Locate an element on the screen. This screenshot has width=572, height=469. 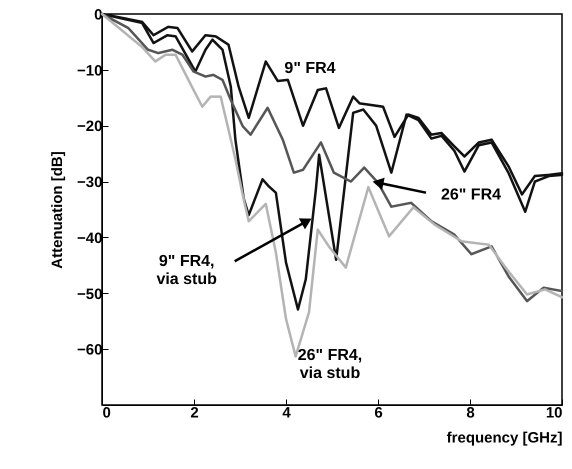
x-tick-label: 6 is located at coordinates (378, 413).